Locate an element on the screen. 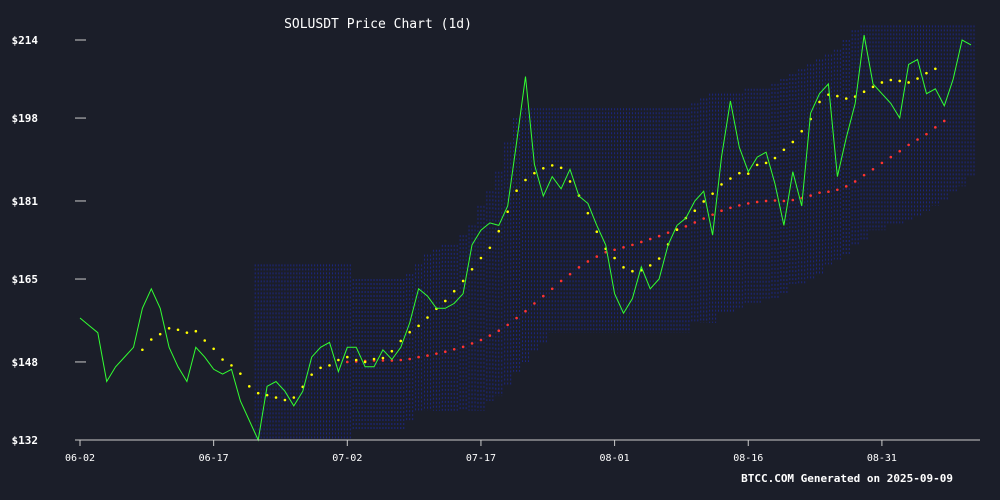 The height and width of the screenshot is (500, 1000). x-tick-label: 06-02 is located at coordinates (80, 458).